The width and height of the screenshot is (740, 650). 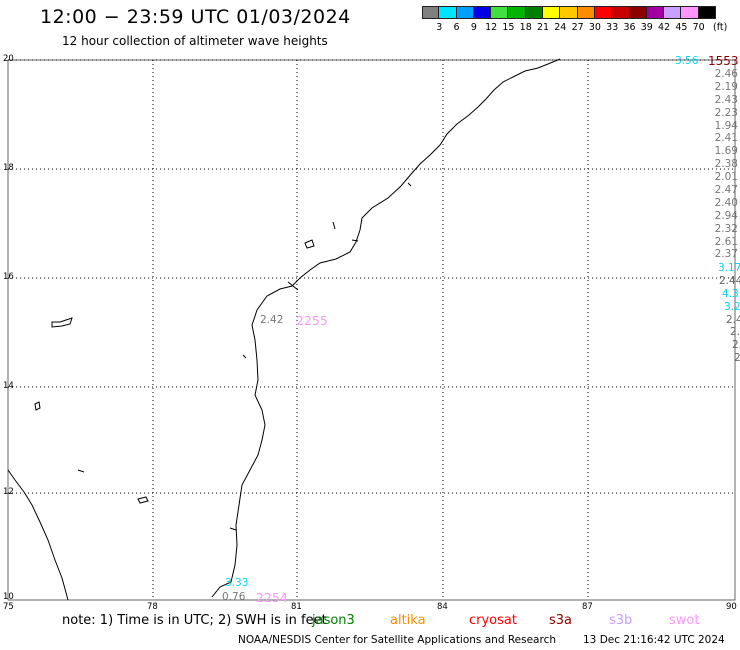 What do you see at coordinates (508, 27) in the screenshot?
I see `color-scale-label: 15` at bounding box center [508, 27].